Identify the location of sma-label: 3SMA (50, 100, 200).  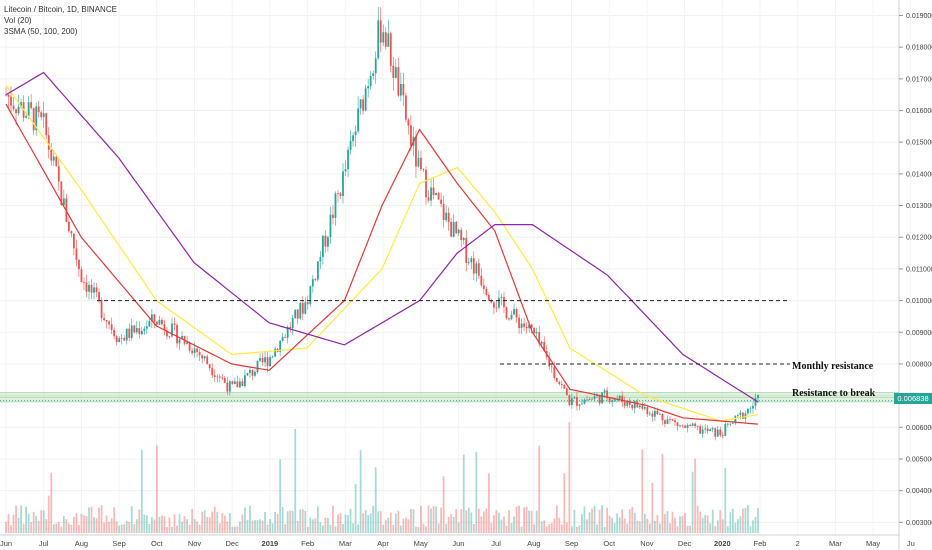
(41, 31).